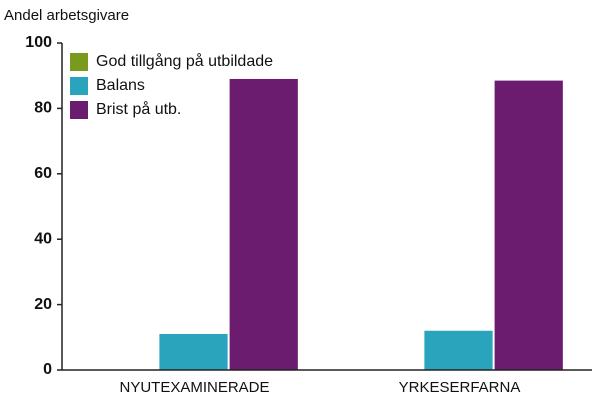 The height and width of the screenshot is (402, 593). I want to click on y-tick-label: 80, so click(43, 108).